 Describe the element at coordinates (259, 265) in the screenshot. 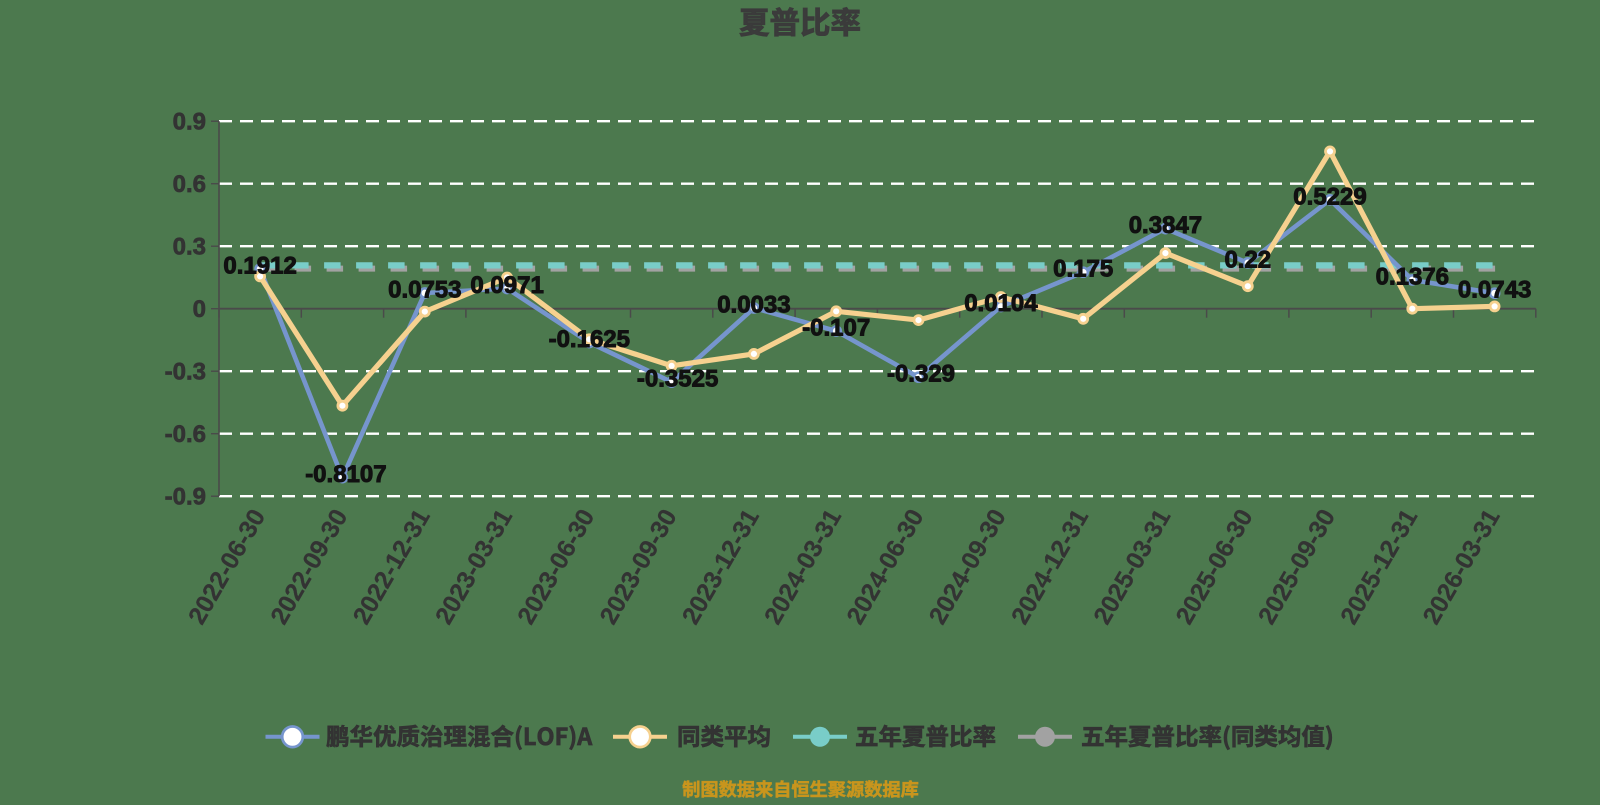

I see `svg-text: 0.1912` at that location.